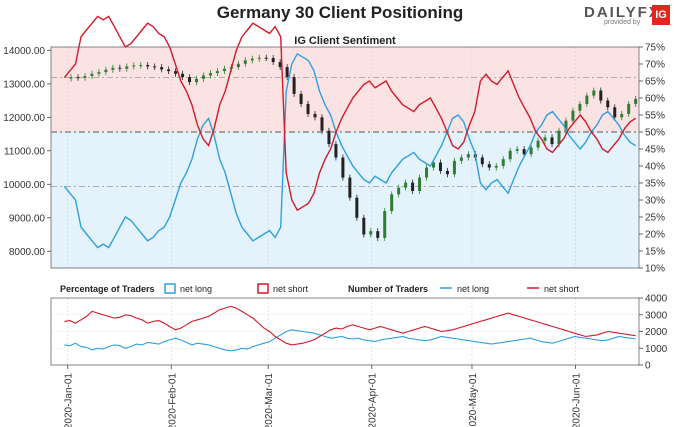 The image size is (680, 427). Describe the element at coordinates (655, 99) in the screenshot. I see `percent-tick-label: 60%` at that location.